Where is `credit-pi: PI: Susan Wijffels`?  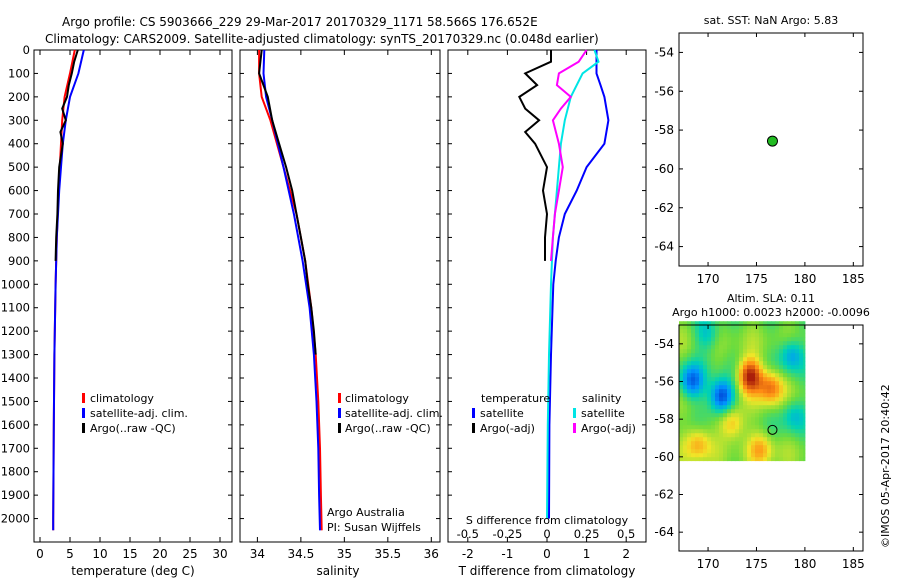 credit-pi: PI: Susan Wijffels is located at coordinates (374, 527).